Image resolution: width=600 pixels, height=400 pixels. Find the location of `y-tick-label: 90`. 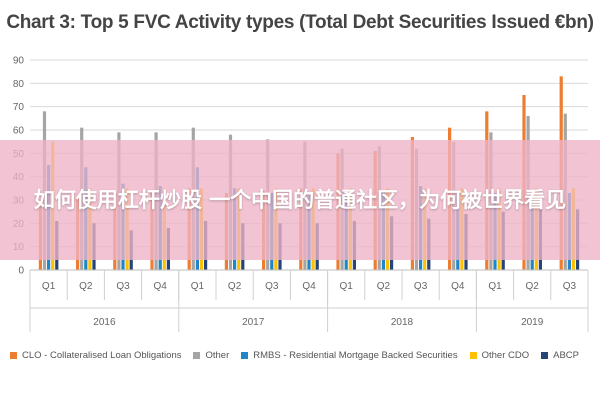

y-tick-label: 90 is located at coordinates (19, 61).